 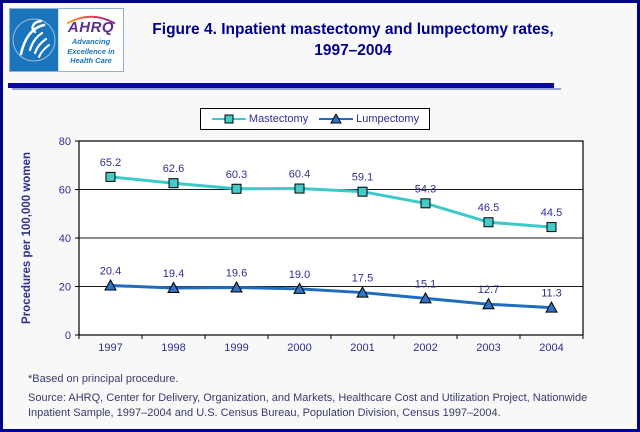 I want to click on data-label: 60.4, so click(x=299, y=175).